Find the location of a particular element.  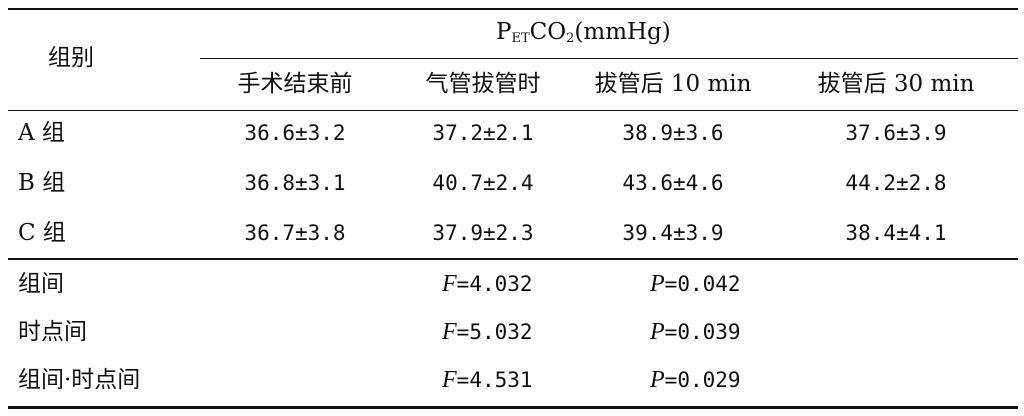

f-value: =4.032 is located at coordinates (494, 284).